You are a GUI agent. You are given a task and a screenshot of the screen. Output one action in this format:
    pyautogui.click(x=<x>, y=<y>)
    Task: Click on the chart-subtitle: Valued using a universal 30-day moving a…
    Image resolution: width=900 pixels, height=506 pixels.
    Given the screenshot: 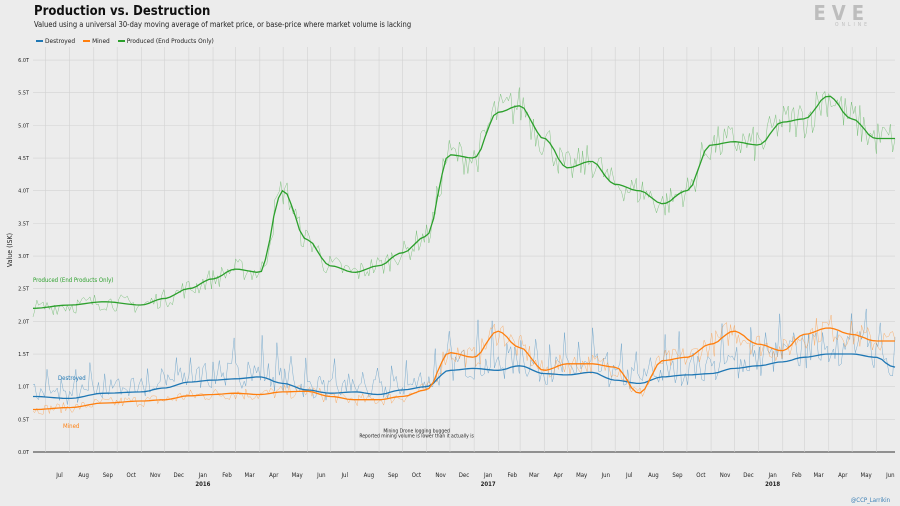 What is the action you would take?
    pyautogui.click(x=223, y=24)
    